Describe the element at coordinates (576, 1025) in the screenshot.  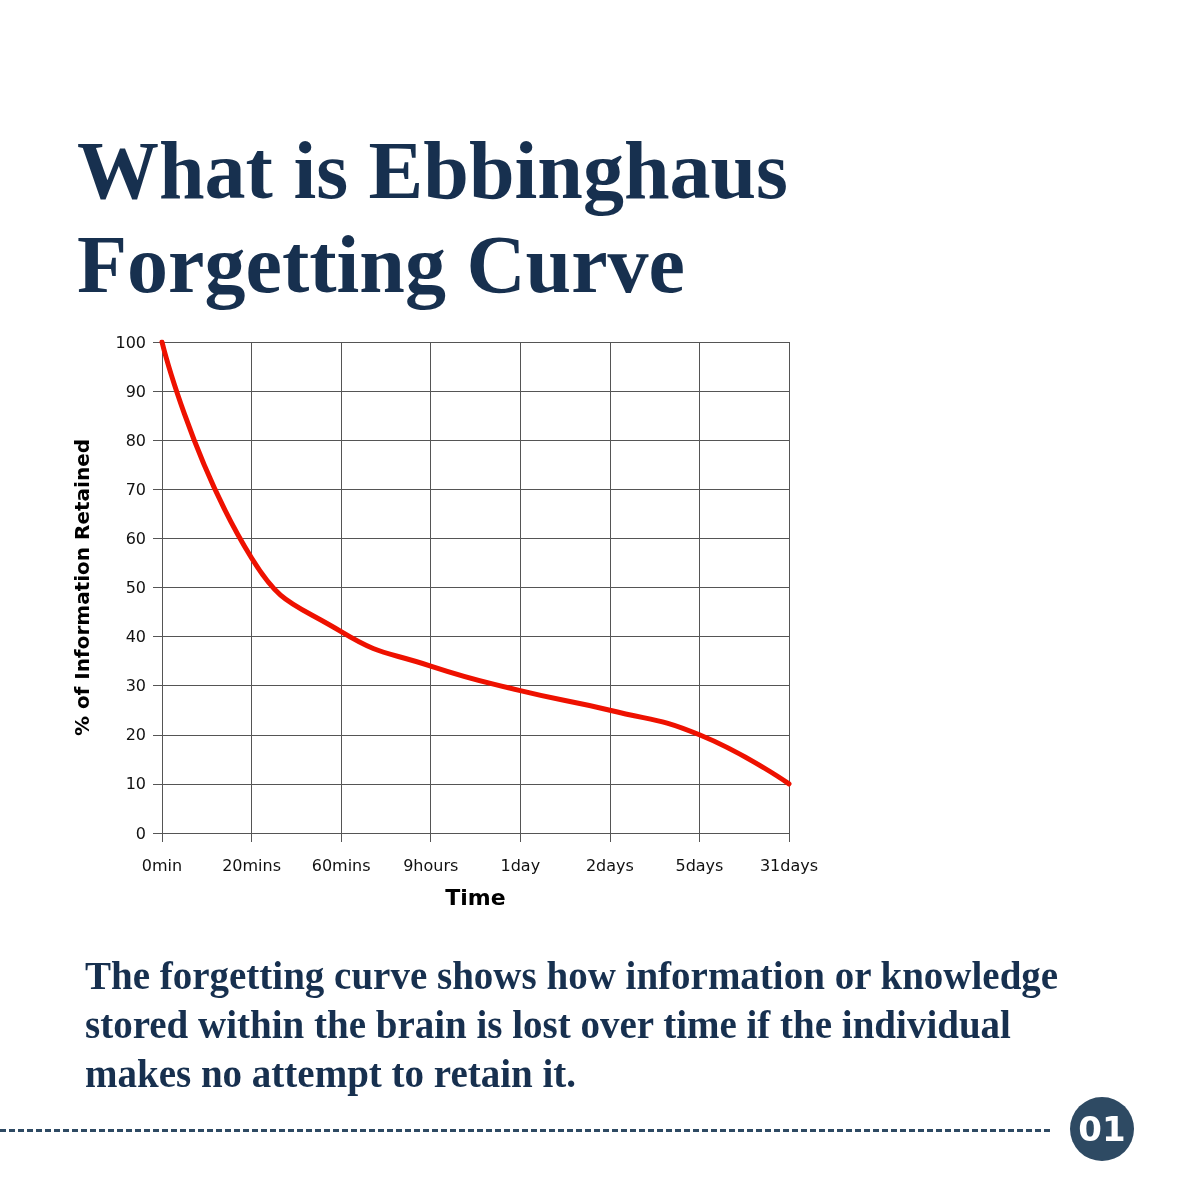
I see `text: The forgetting curve shows how information or knowledge stored within the brain is lost over time if the individual makes no attempt to retain it.` at that location.